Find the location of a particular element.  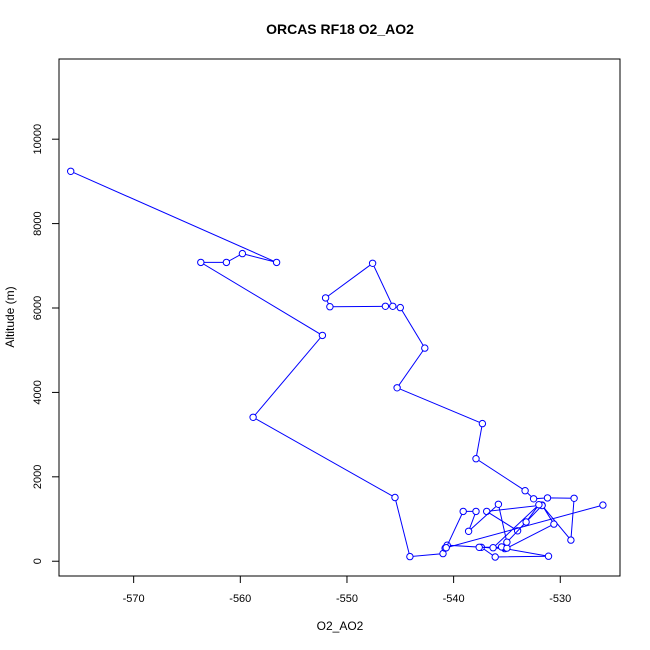

y-tick-label: 4000 is located at coordinates (38, 392).